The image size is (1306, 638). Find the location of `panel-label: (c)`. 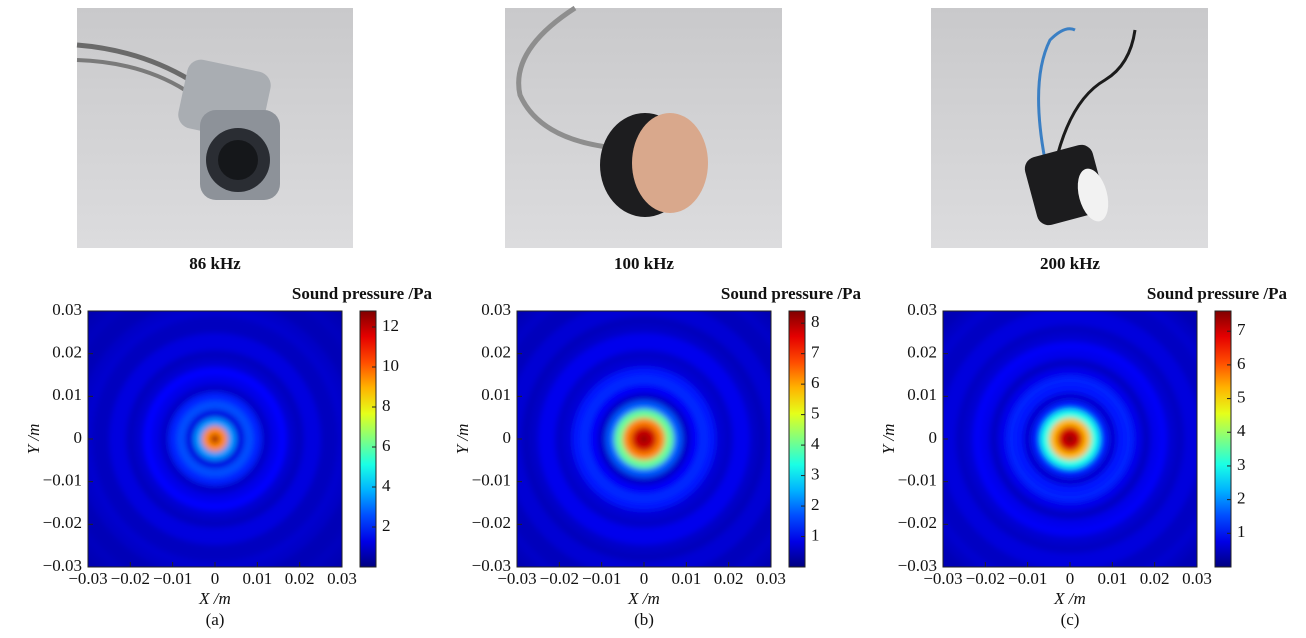

panel-label: (c) is located at coordinates (1070, 619).